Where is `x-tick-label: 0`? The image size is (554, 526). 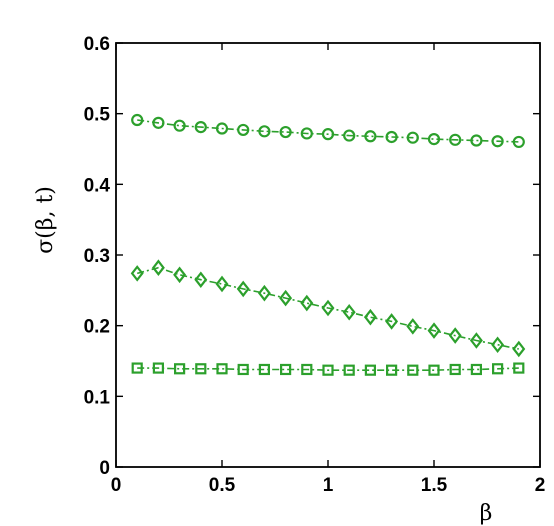
x-tick-label: 0 is located at coordinates (116, 485).